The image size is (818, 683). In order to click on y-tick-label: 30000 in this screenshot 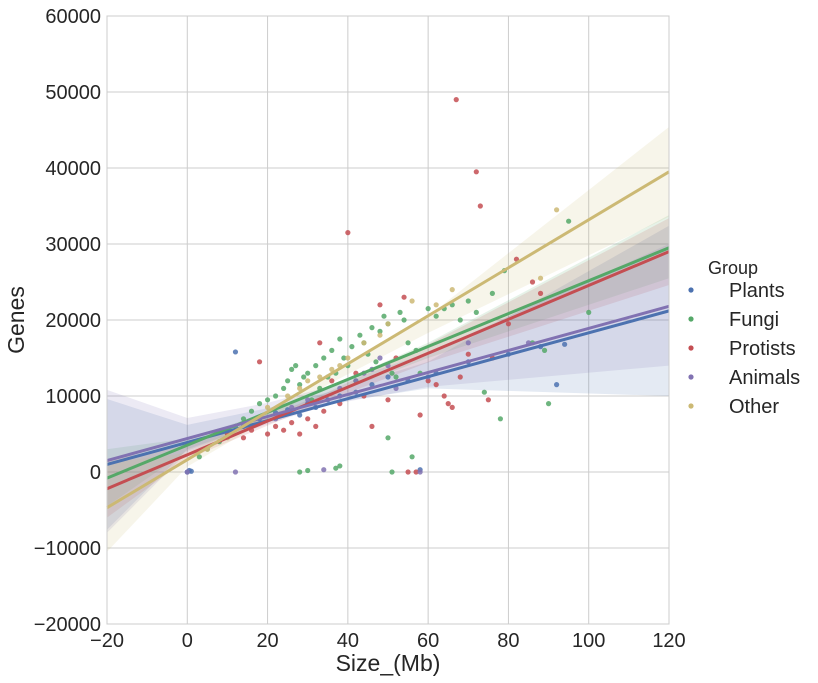, I will do `click(73, 245)`.